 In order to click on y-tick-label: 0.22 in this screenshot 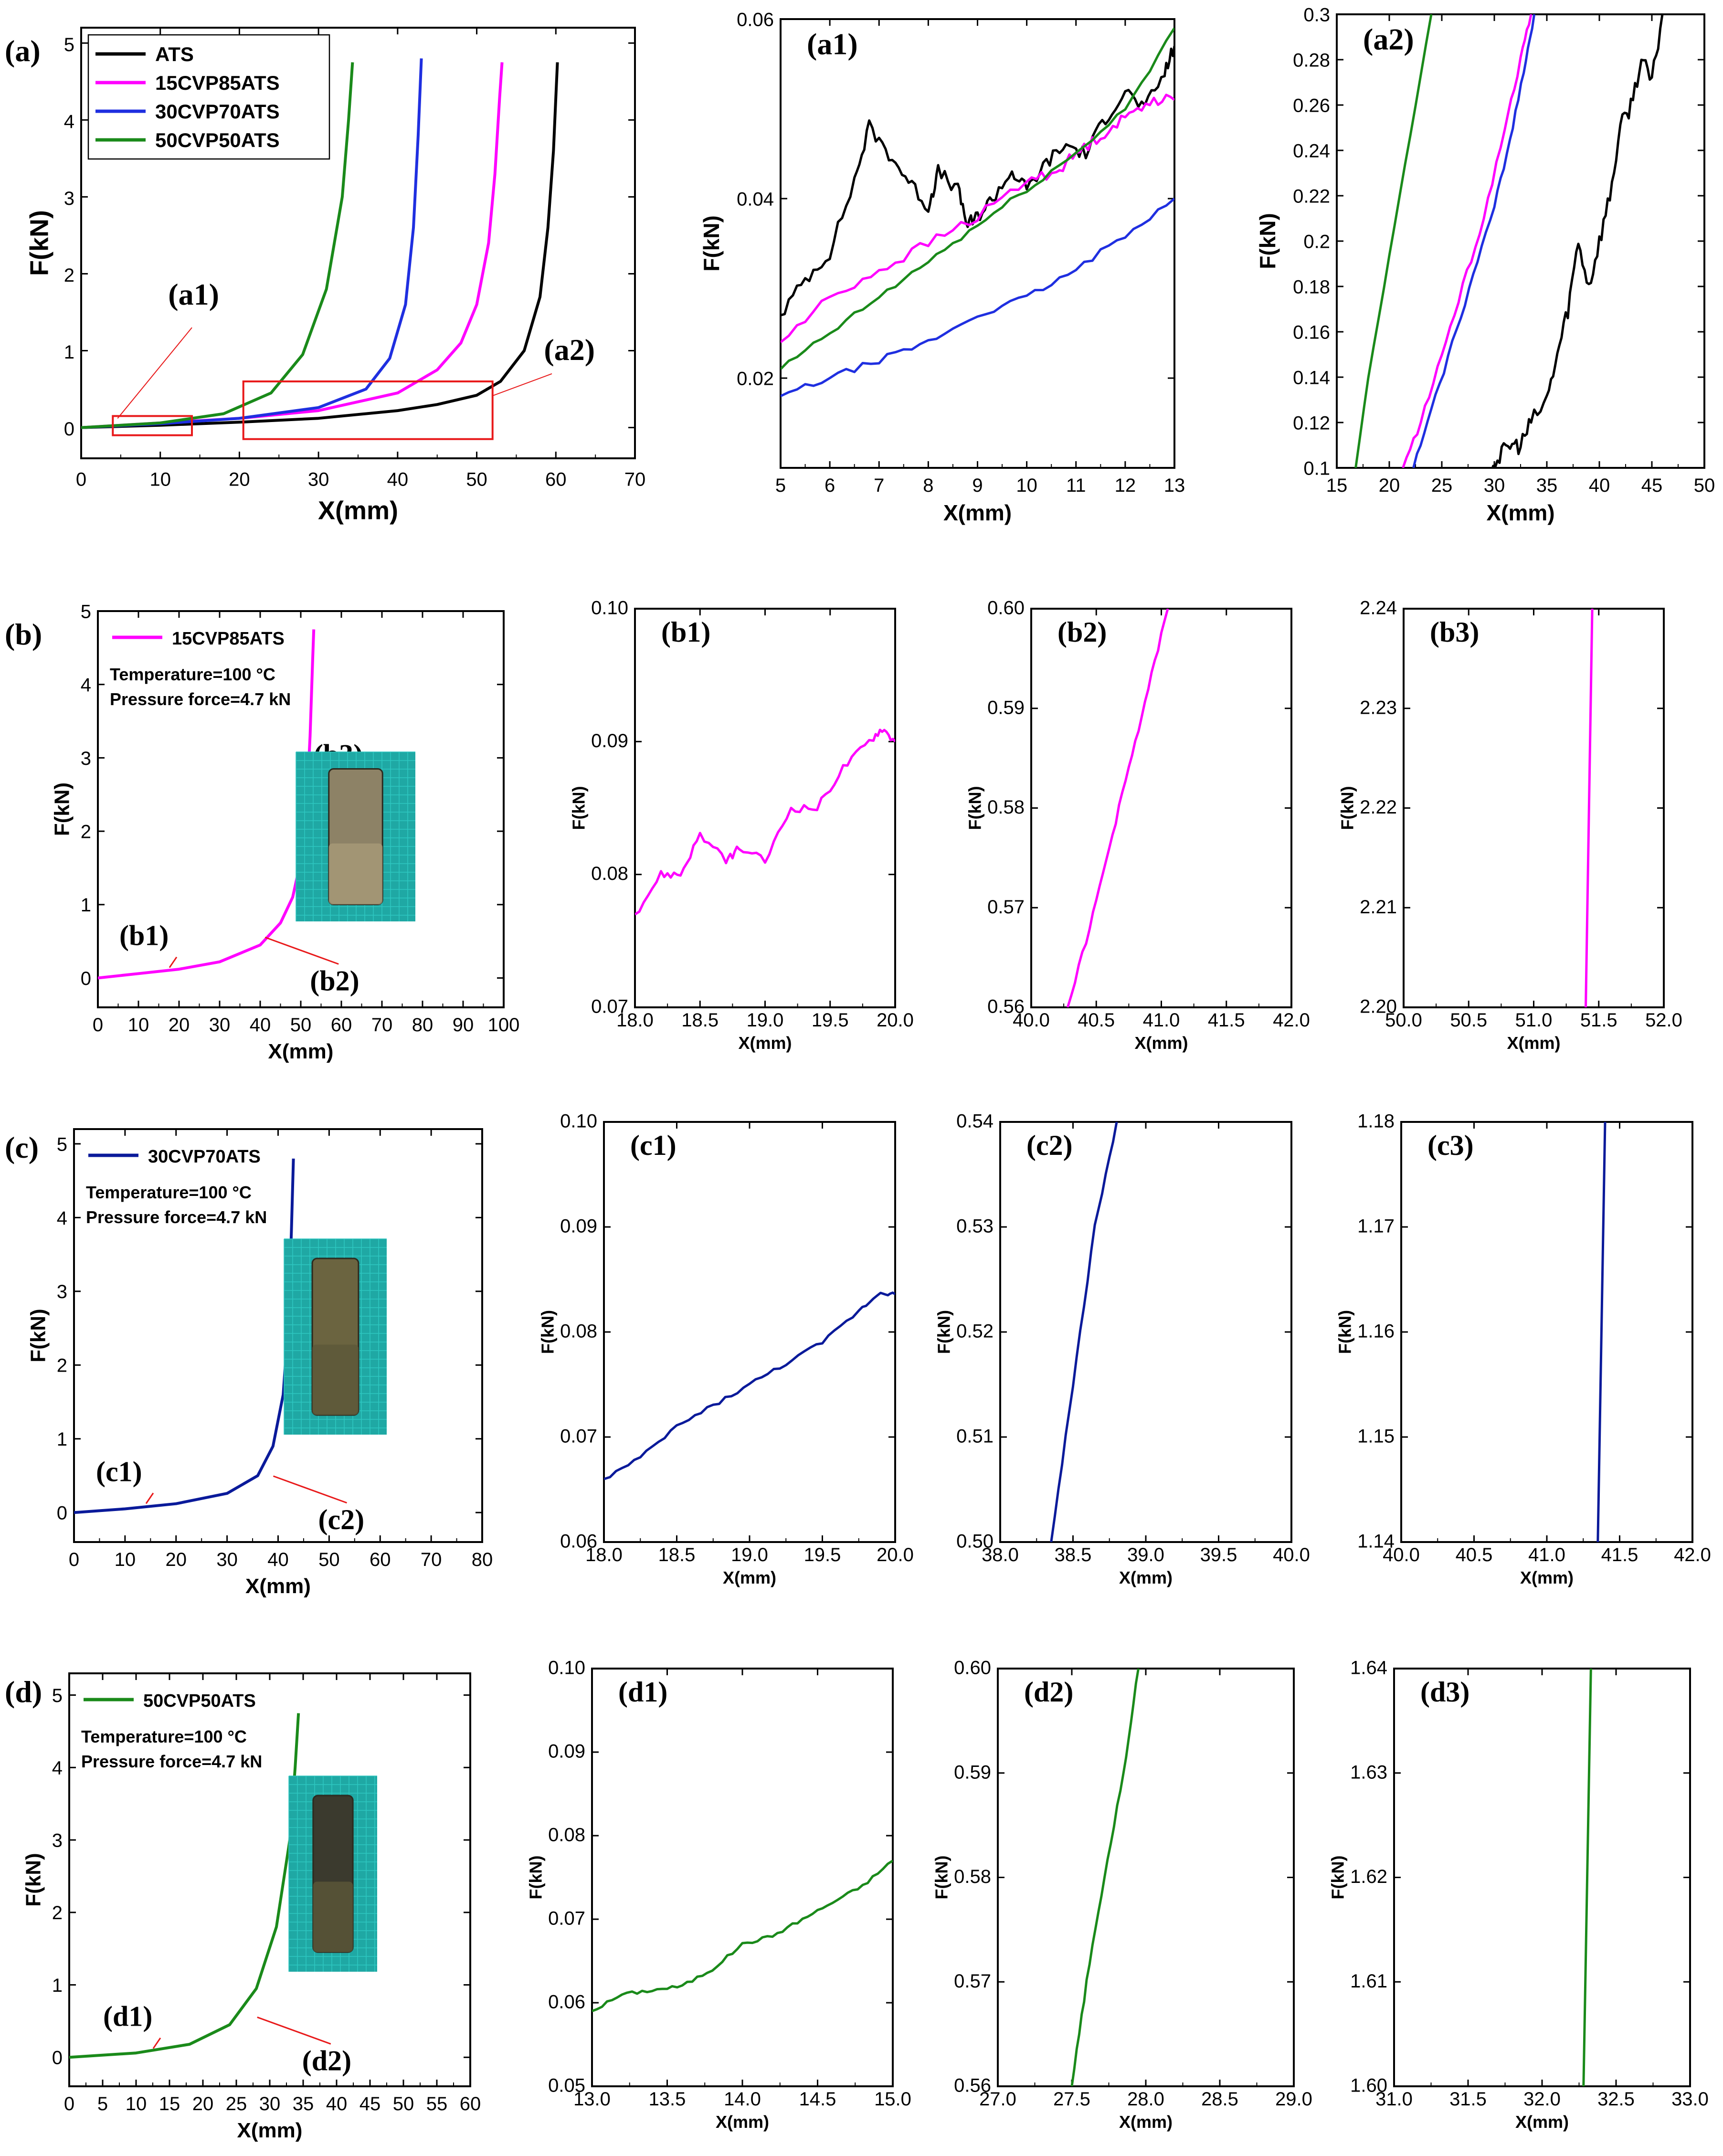, I will do `click(1311, 197)`.